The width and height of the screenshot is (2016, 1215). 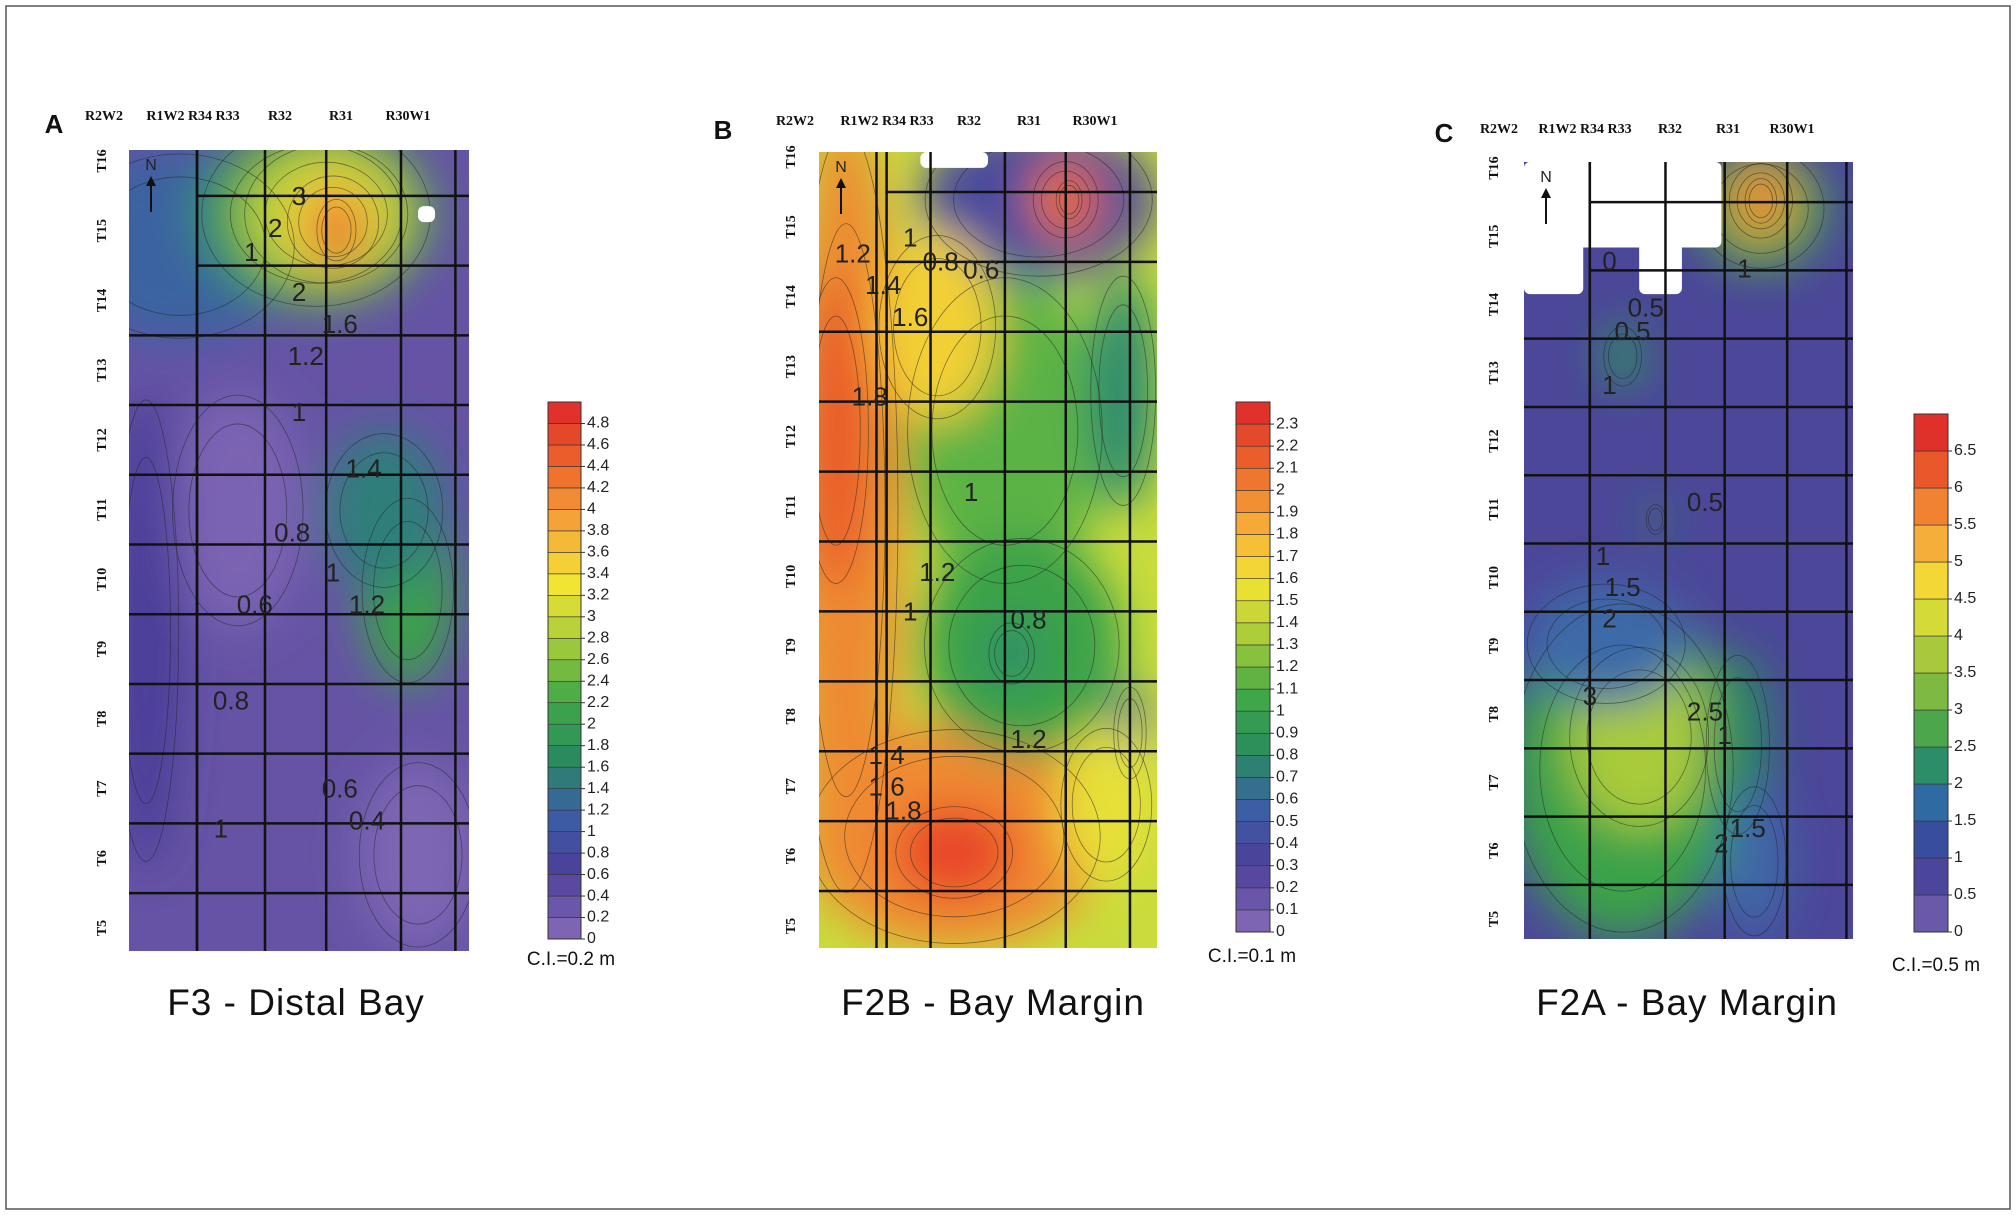 I want to click on colorbar-tick-label: 1.5, so click(x=1287, y=600).